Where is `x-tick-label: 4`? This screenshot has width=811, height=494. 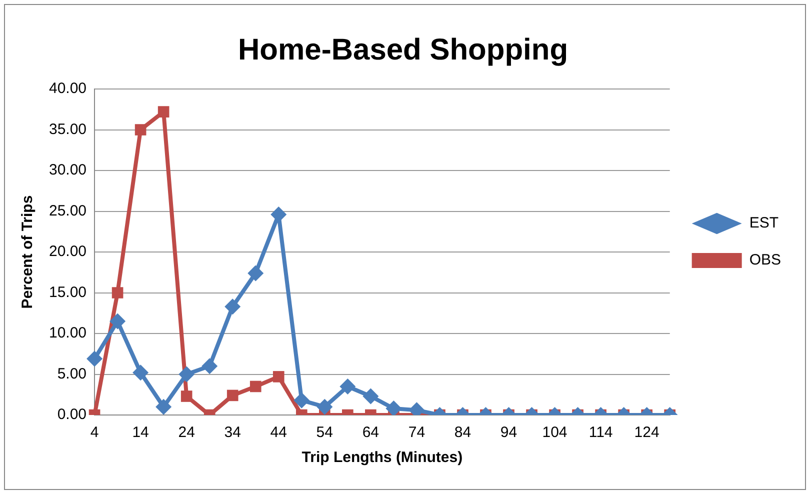 x-tick-label: 4 is located at coordinates (94, 433).